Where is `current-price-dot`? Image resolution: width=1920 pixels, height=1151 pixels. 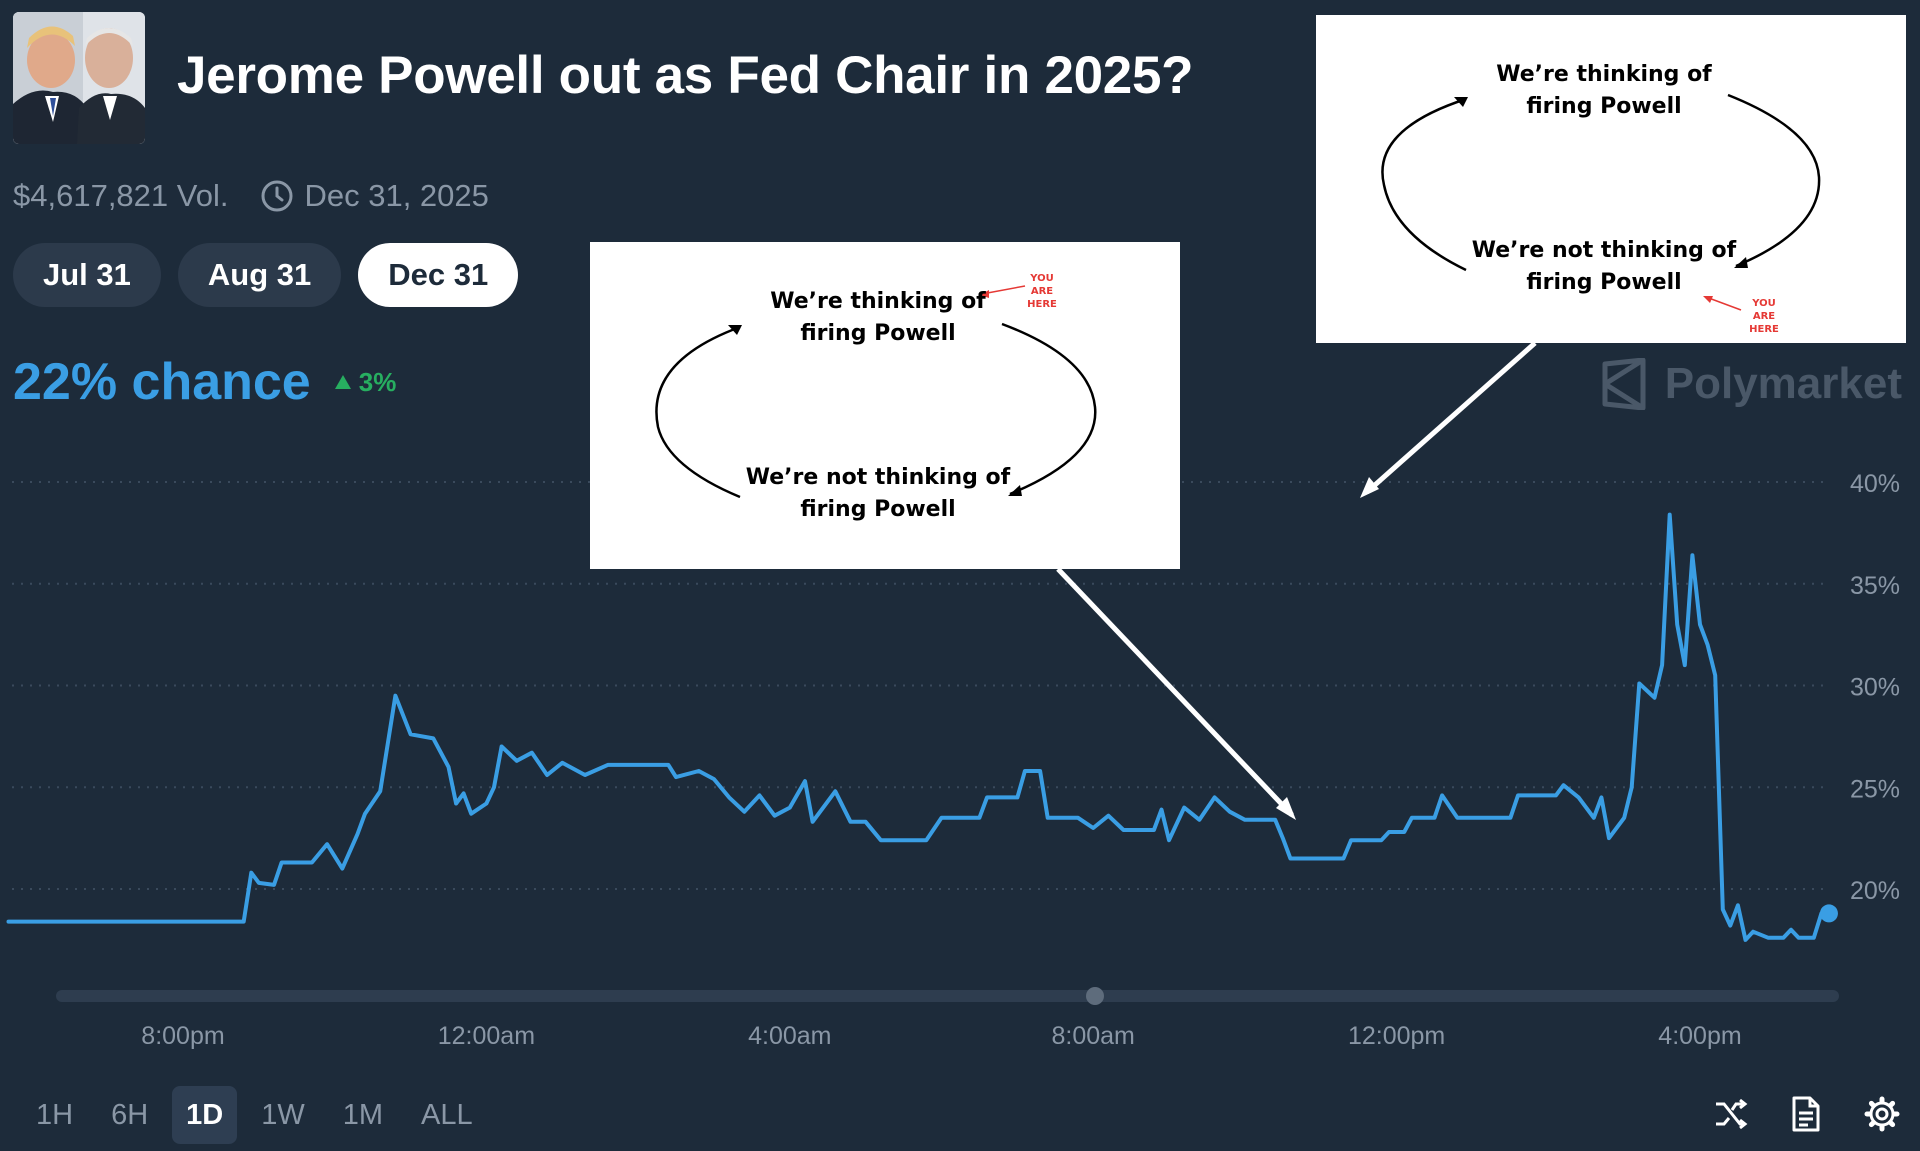
current-price-dot is located at coordinates (1828, 913).